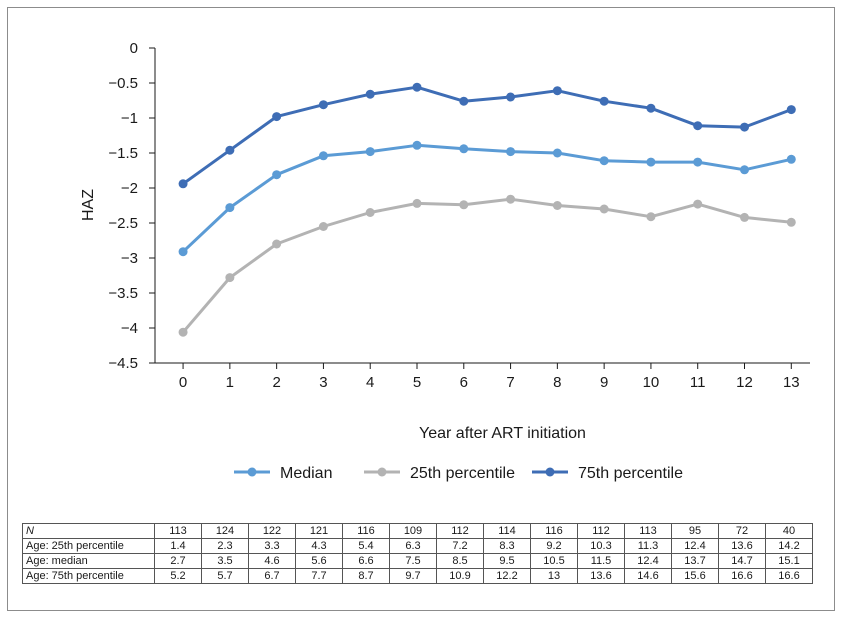  What do you see at coordinates (791, 382) in the screenshot?
I see `x-tick-label: 13` at bounding box center [791, 382].